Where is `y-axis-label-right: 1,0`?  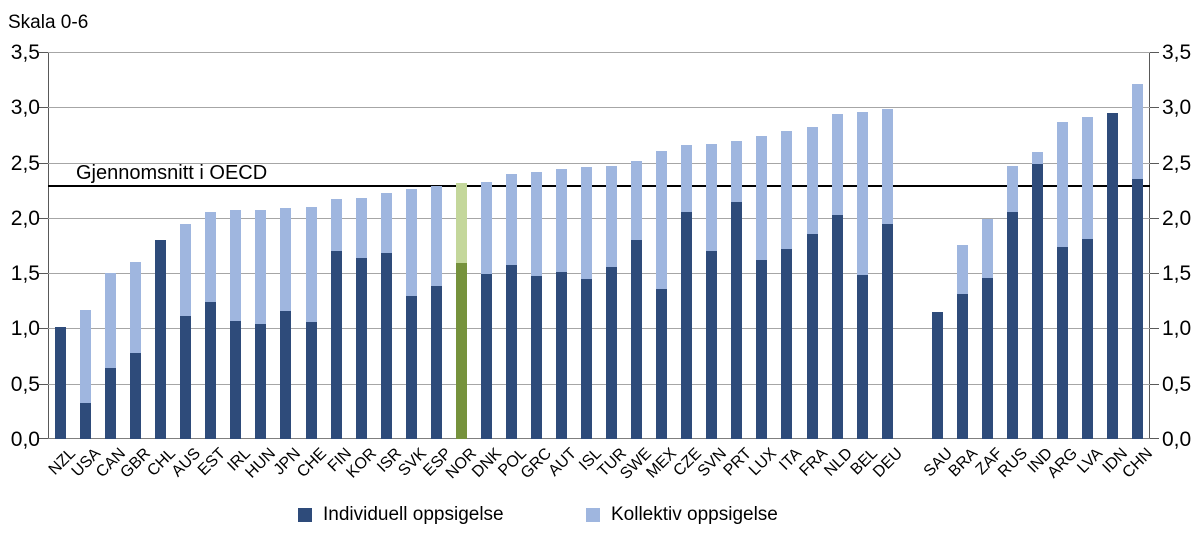
y-axis-label-right: 1,0 is located at coordinates (1177, 328).